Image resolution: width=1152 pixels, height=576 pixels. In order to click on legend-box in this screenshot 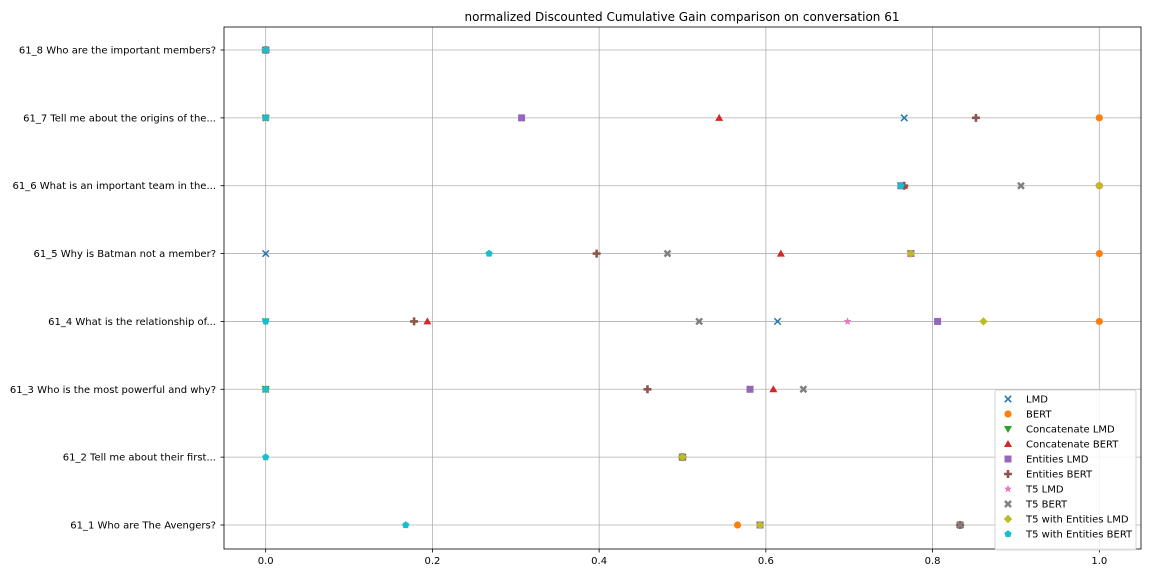, I will do `click(1065, 470)`.